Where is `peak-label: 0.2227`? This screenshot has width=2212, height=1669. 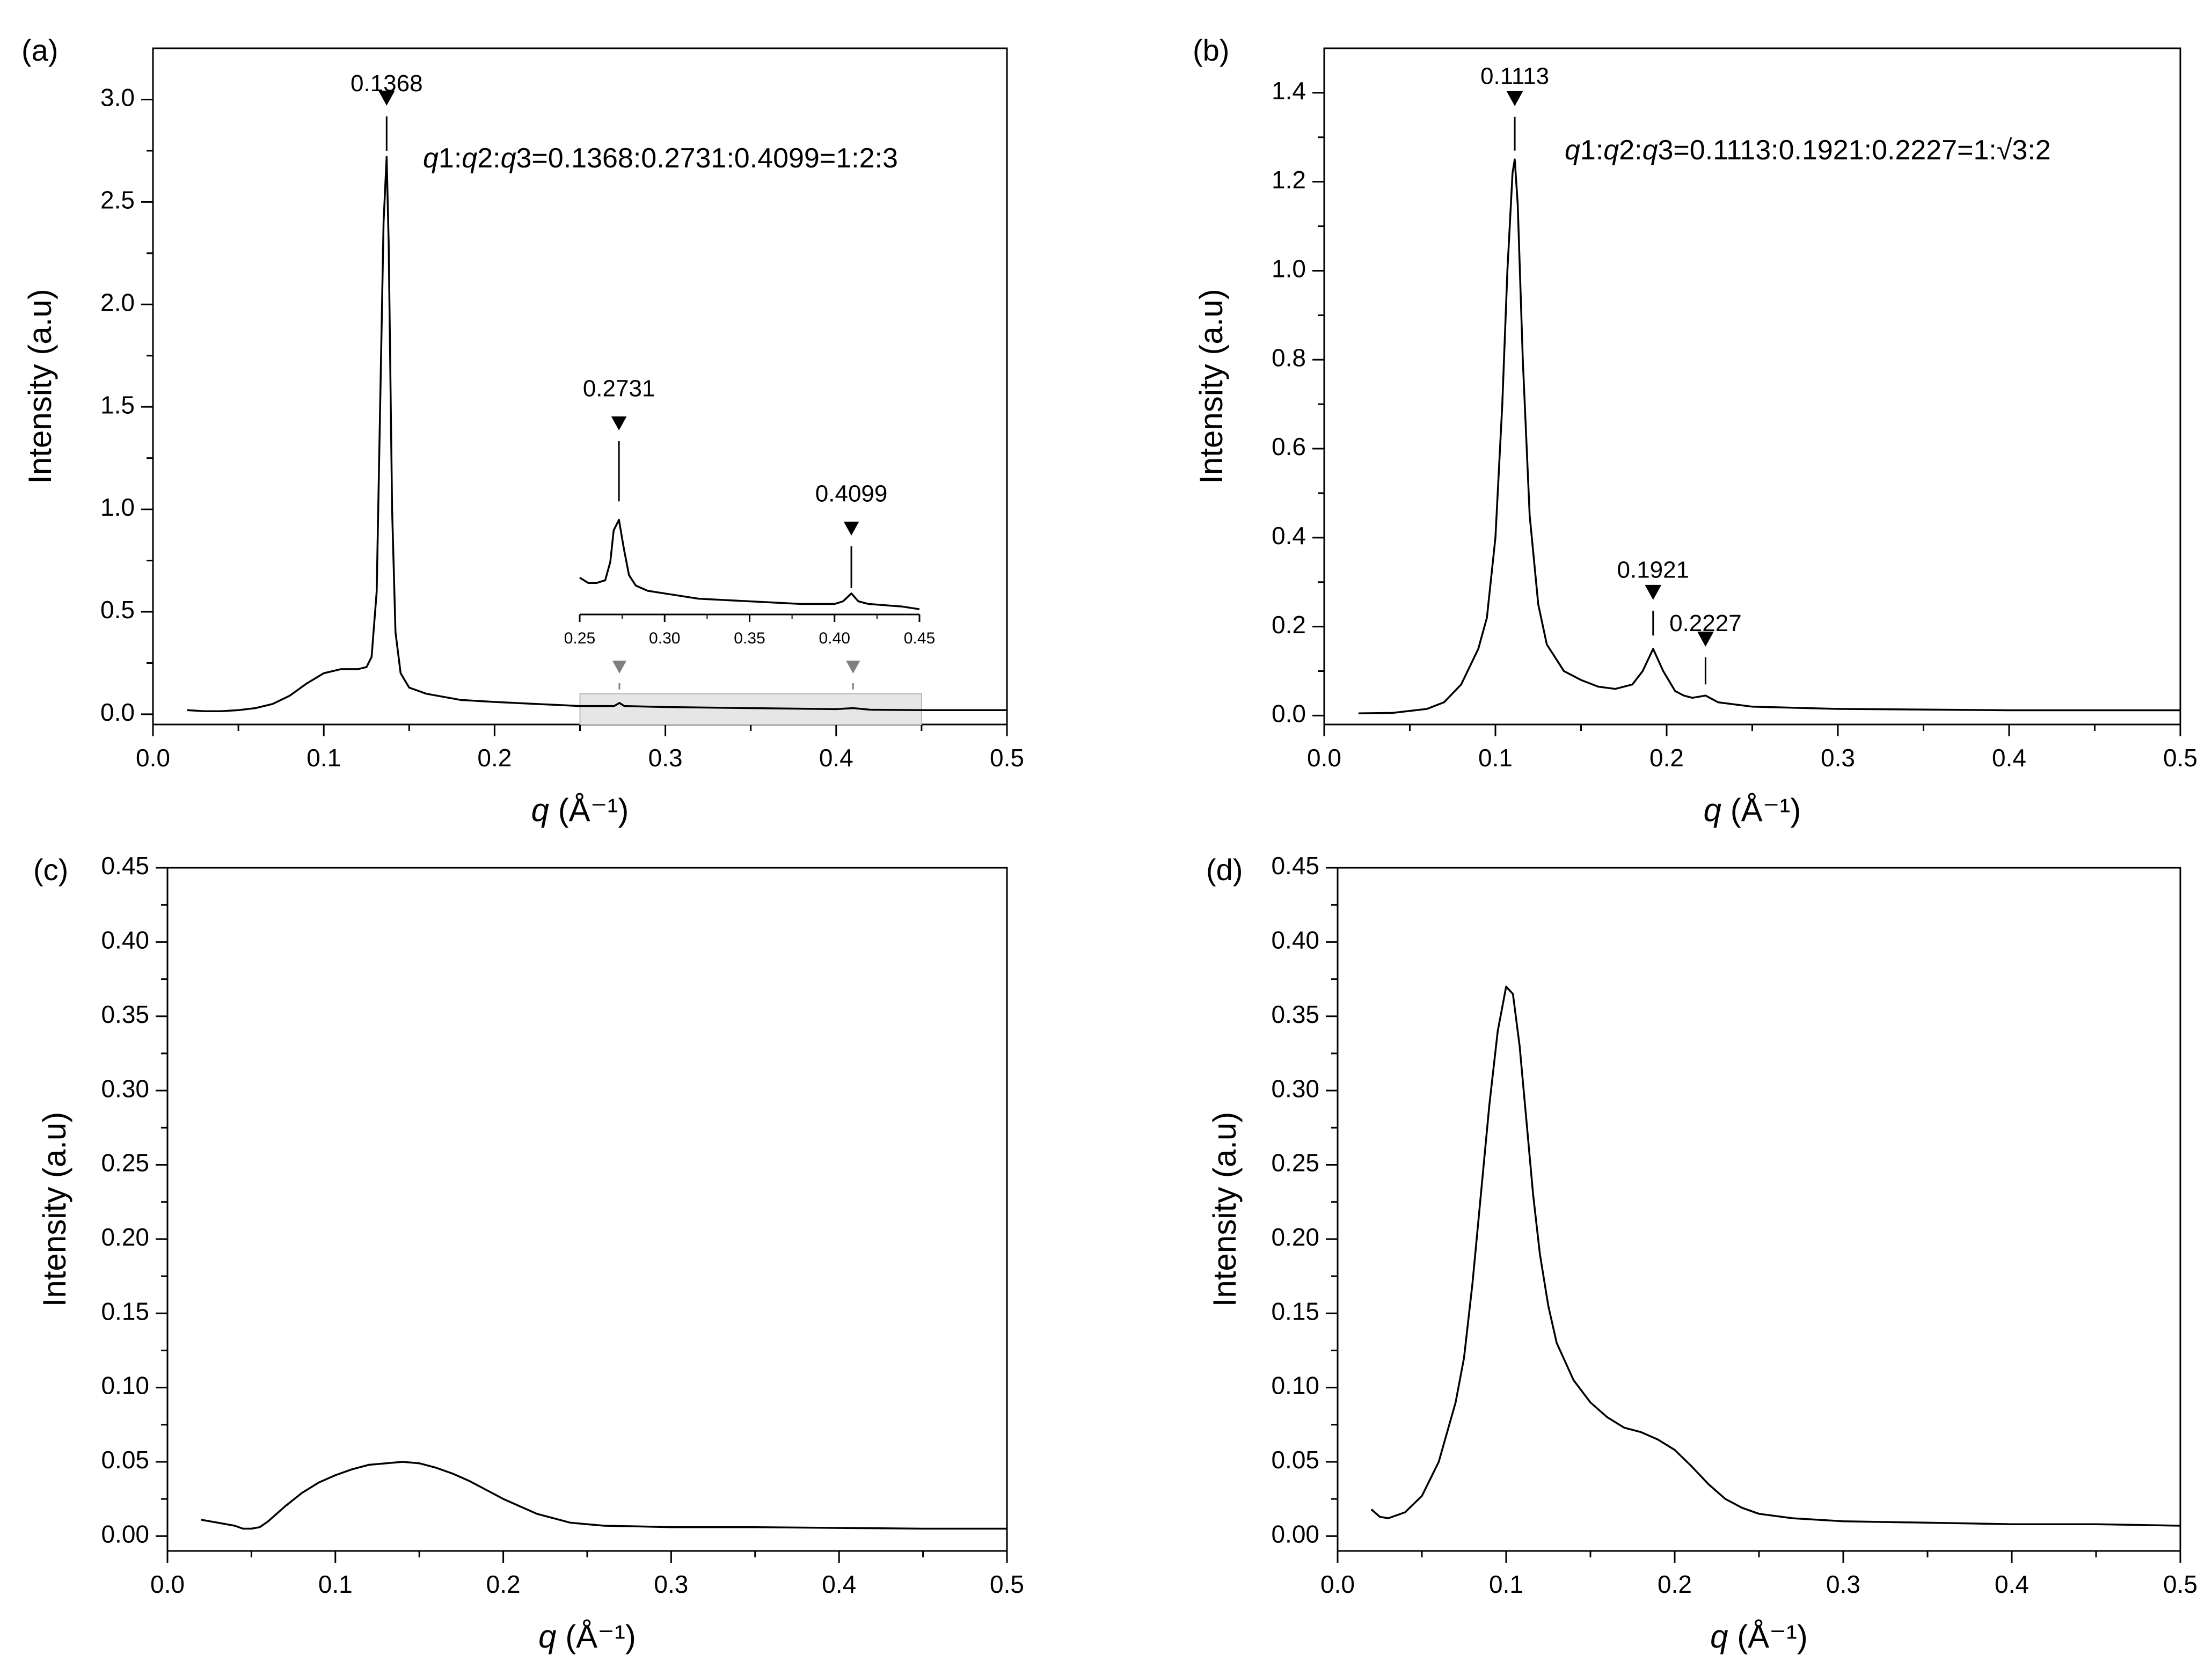 peak-label: 0.2227 is located at coordinates (1706, 623).